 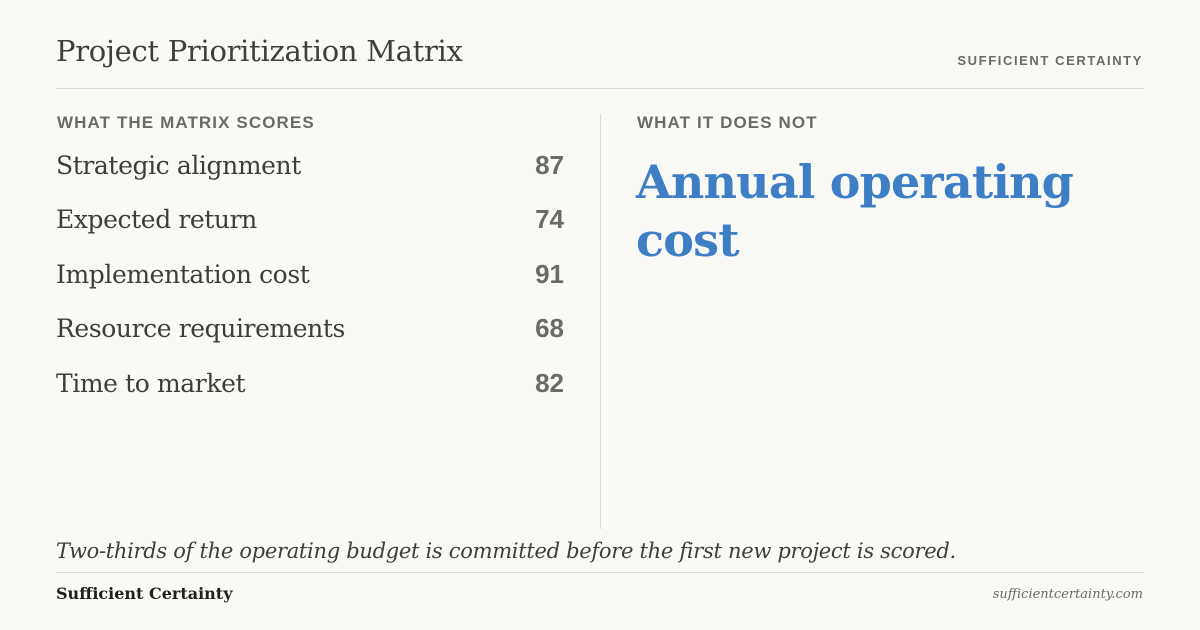 I want to click on score-row: Resource requirements 68, so click(x=310, y=340).